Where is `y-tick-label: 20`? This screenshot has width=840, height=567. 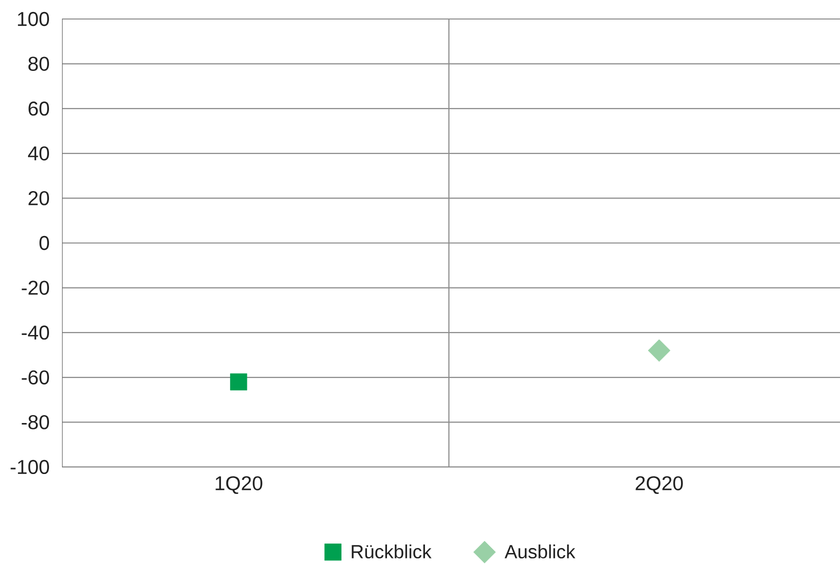
y-tick-label: 20 is located at coordinates (39, 198).